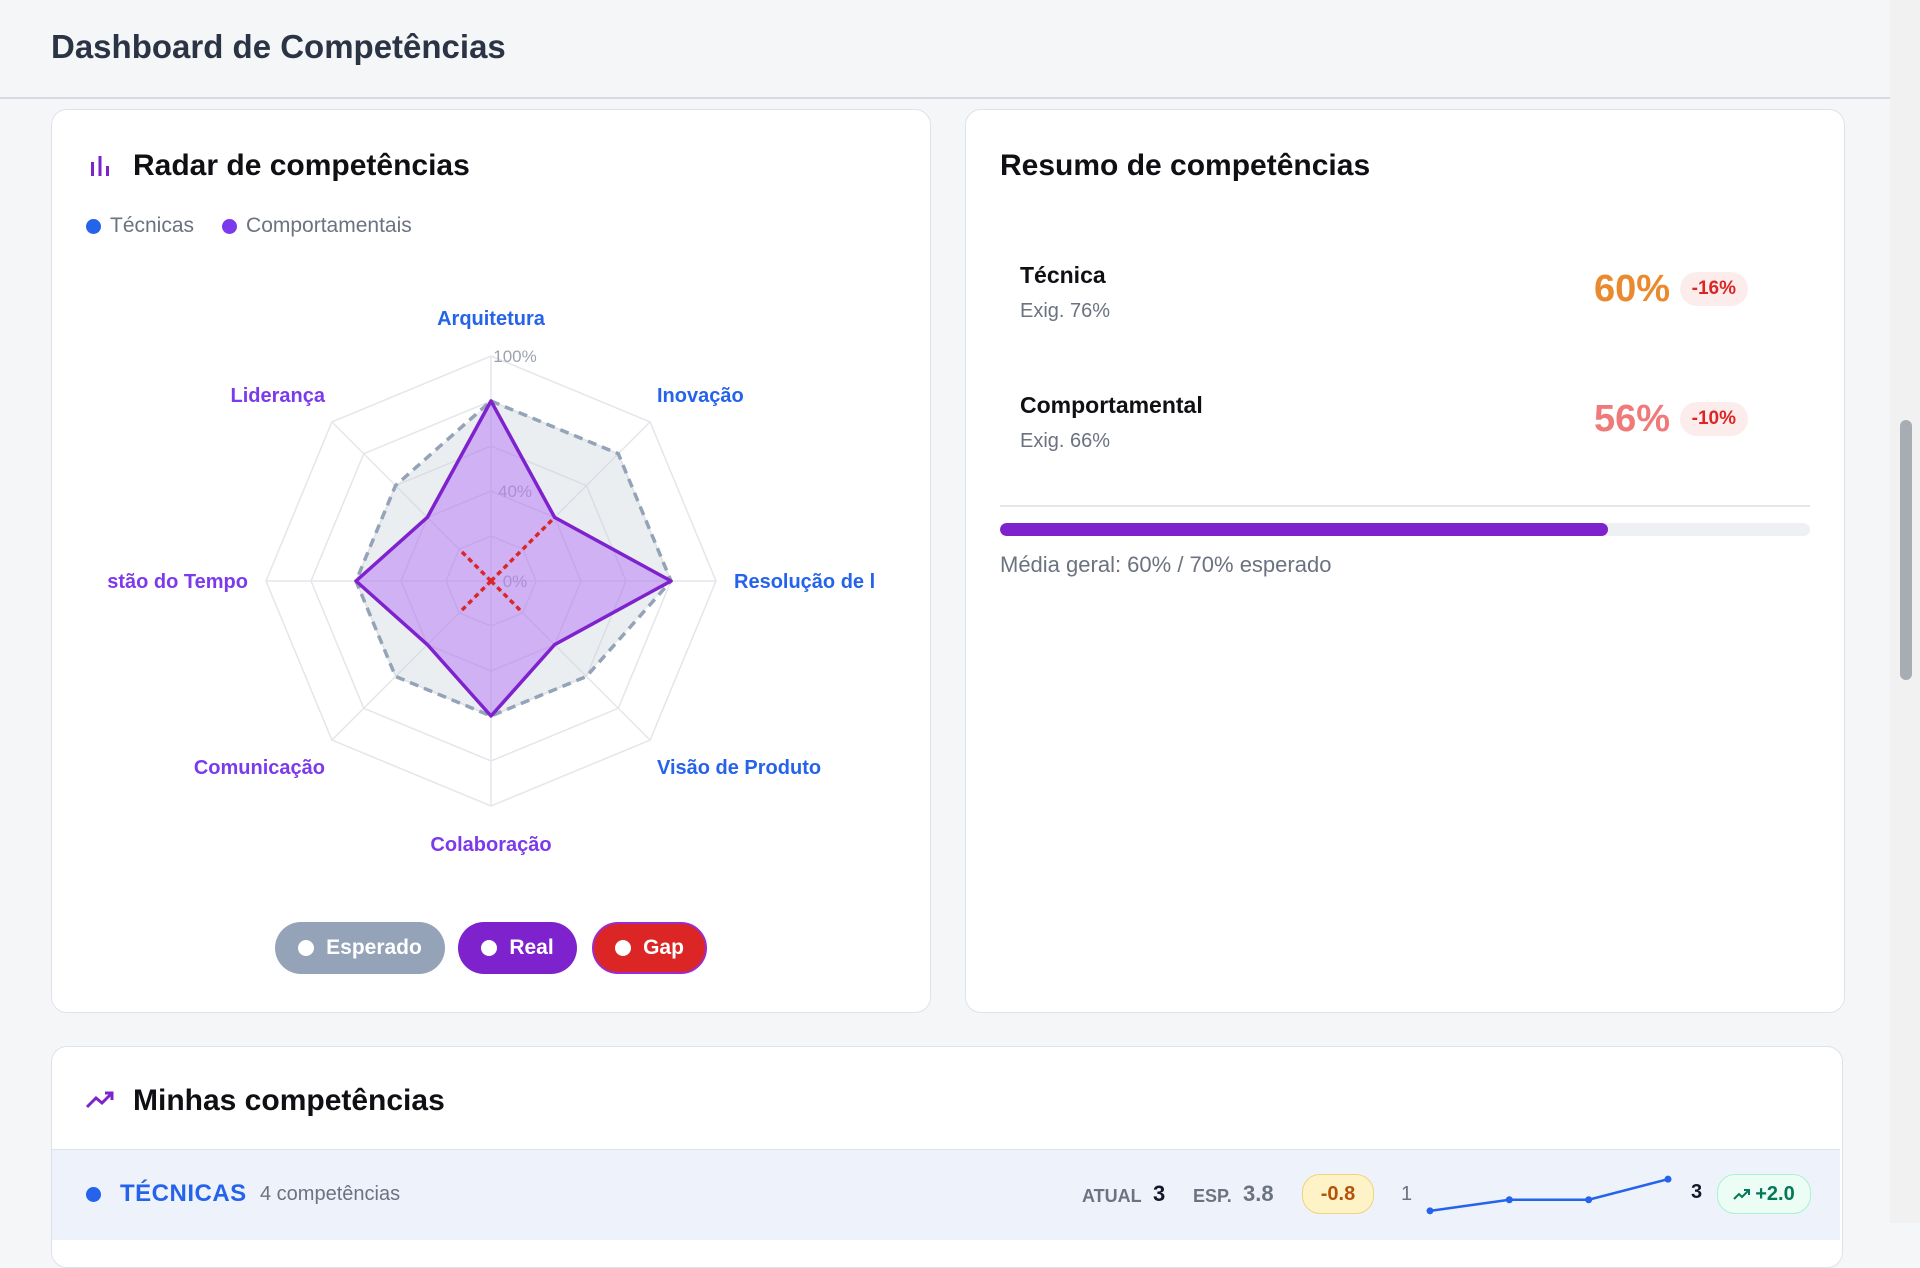 The height and width of the screenshot is (1268, 1920). I want to click on summary-card-title: Resumo de competências, so click(1185, 165).